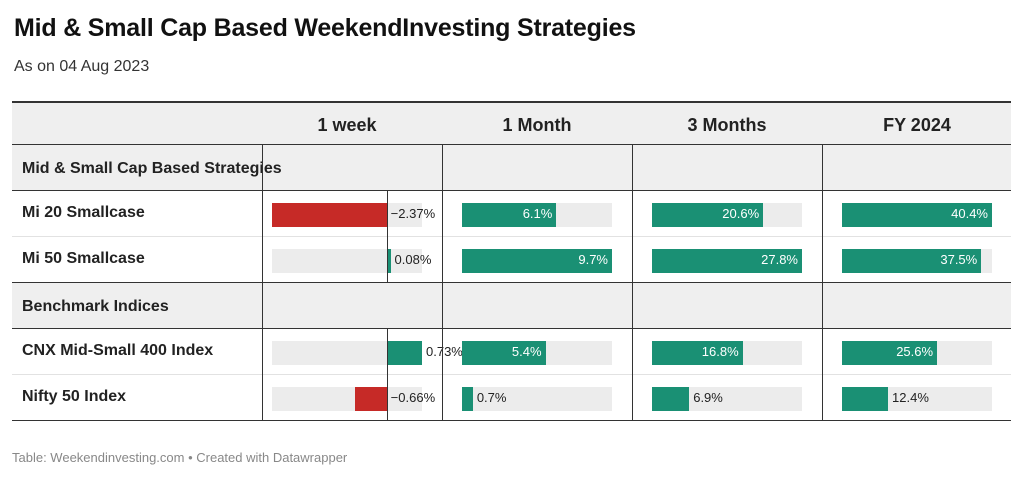 The width and height of the screenshot is (1024, 478). I want to click on row-label: Mi 50 Smallcase, so click(83, 258).